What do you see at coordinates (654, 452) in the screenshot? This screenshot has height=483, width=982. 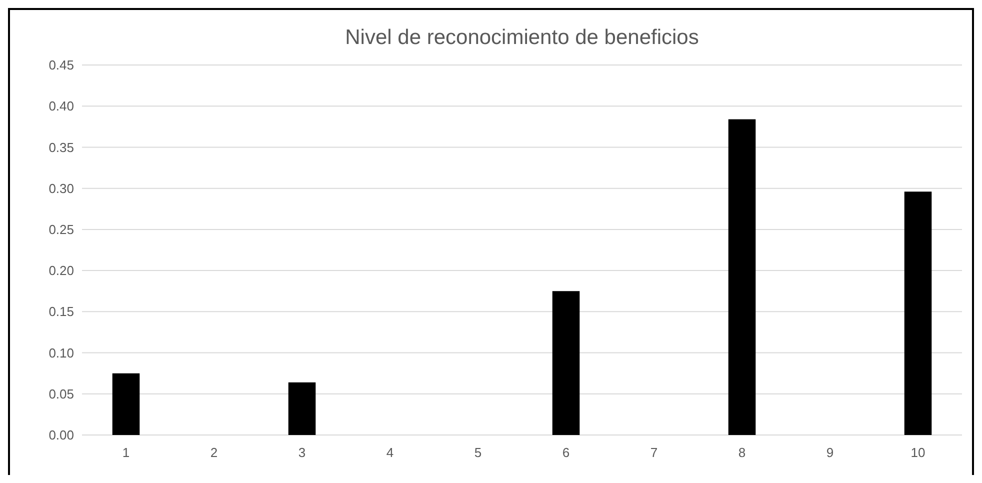 I see `x-tick-label: 7` at bounding box center [654, 452].